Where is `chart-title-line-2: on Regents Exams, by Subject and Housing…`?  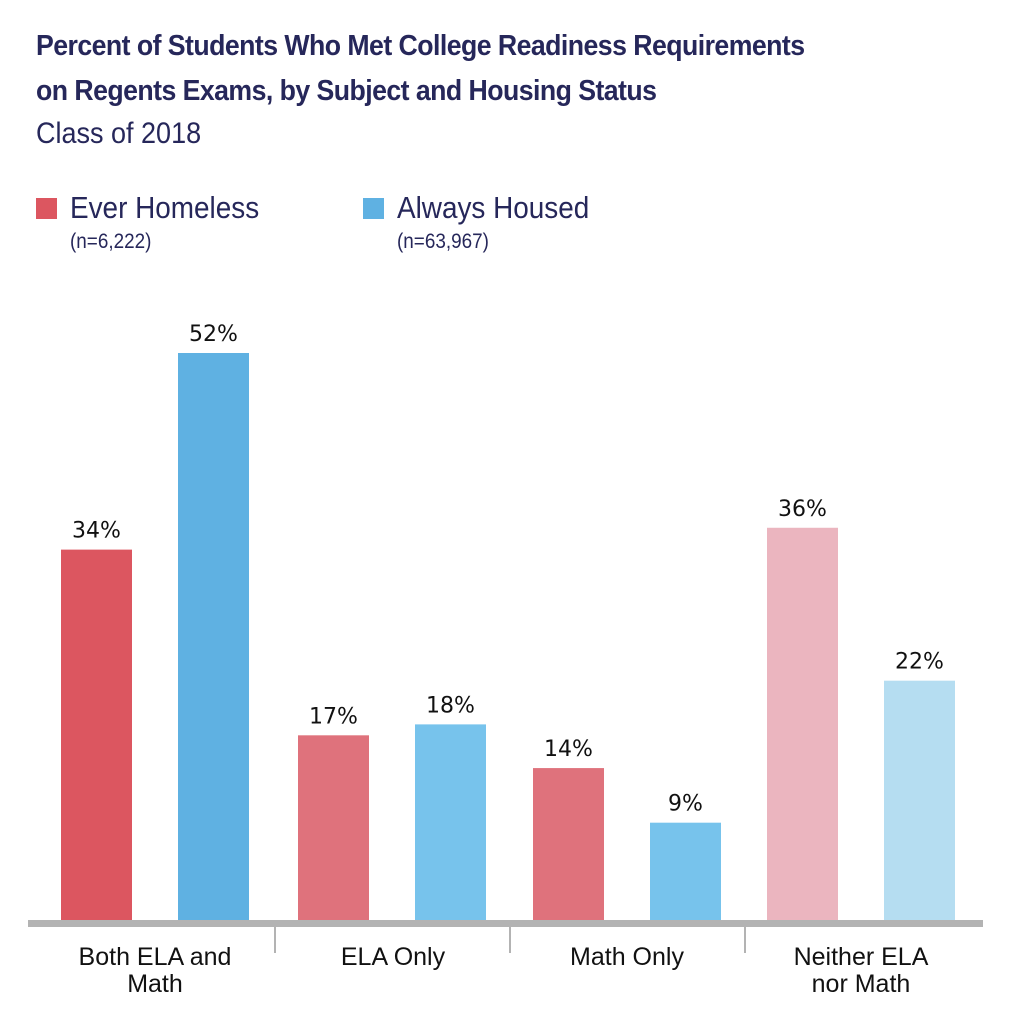 chart-title-line-2: on Regents Exams, by Subject and Housing… is located at coordinates (346, 91).